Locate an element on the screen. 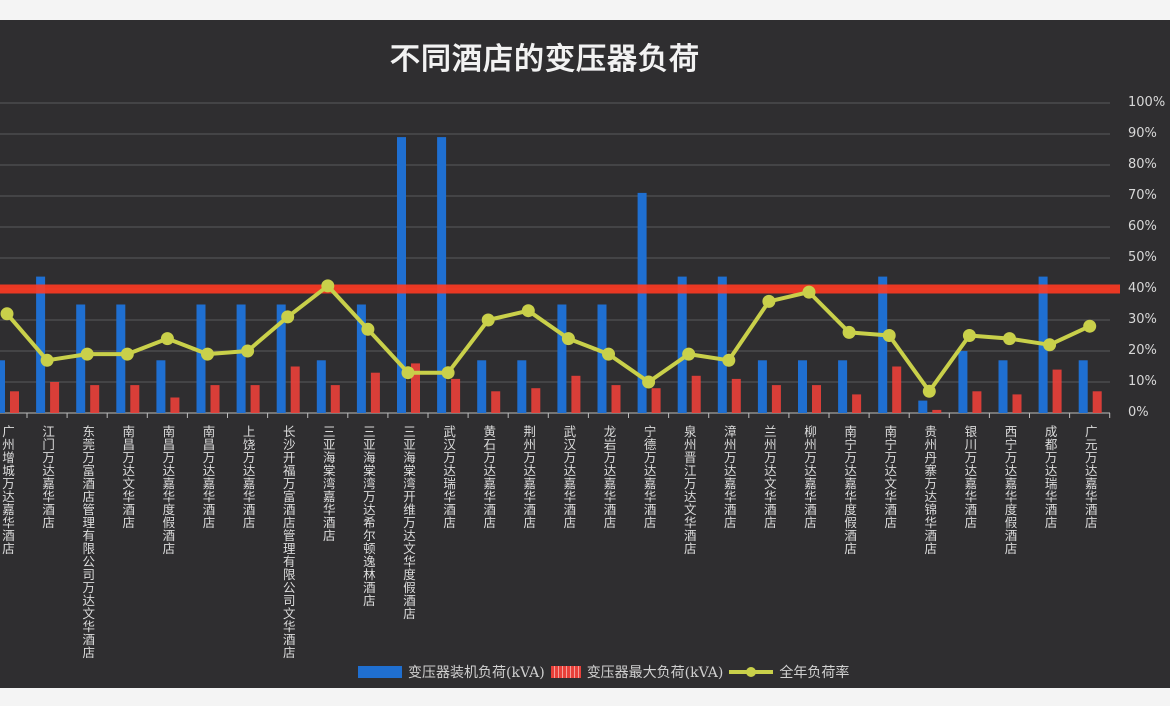  x-tick-label: 长沙开福万富酒店管理有限公司文华酒店 is located at coordinates (288, 542).